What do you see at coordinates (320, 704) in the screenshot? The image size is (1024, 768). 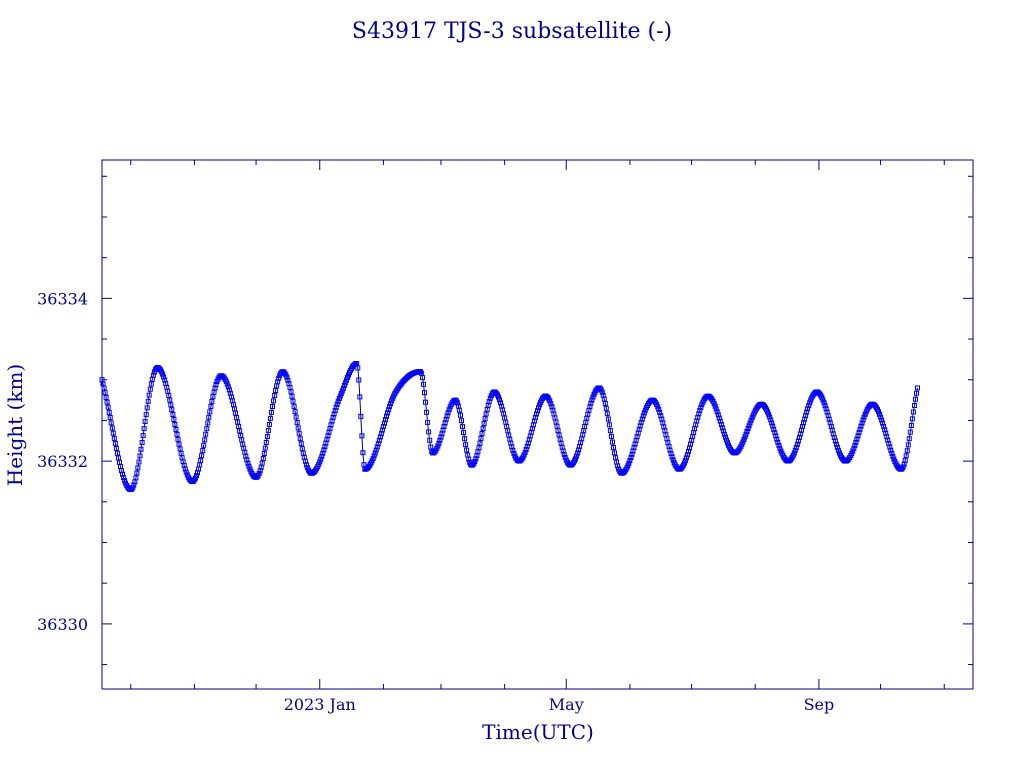 I see `x-tick-label: 2023 Jan` at bounding box center [320, 704].